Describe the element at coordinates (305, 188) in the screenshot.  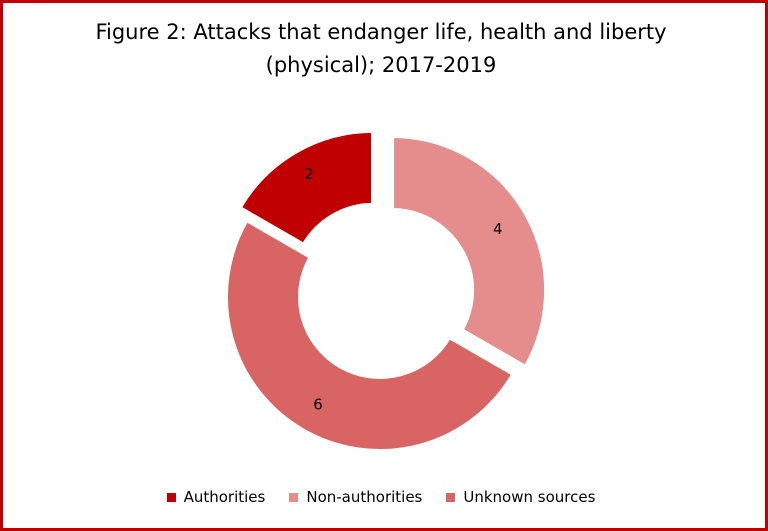
I see `slice-authorities` at that location.